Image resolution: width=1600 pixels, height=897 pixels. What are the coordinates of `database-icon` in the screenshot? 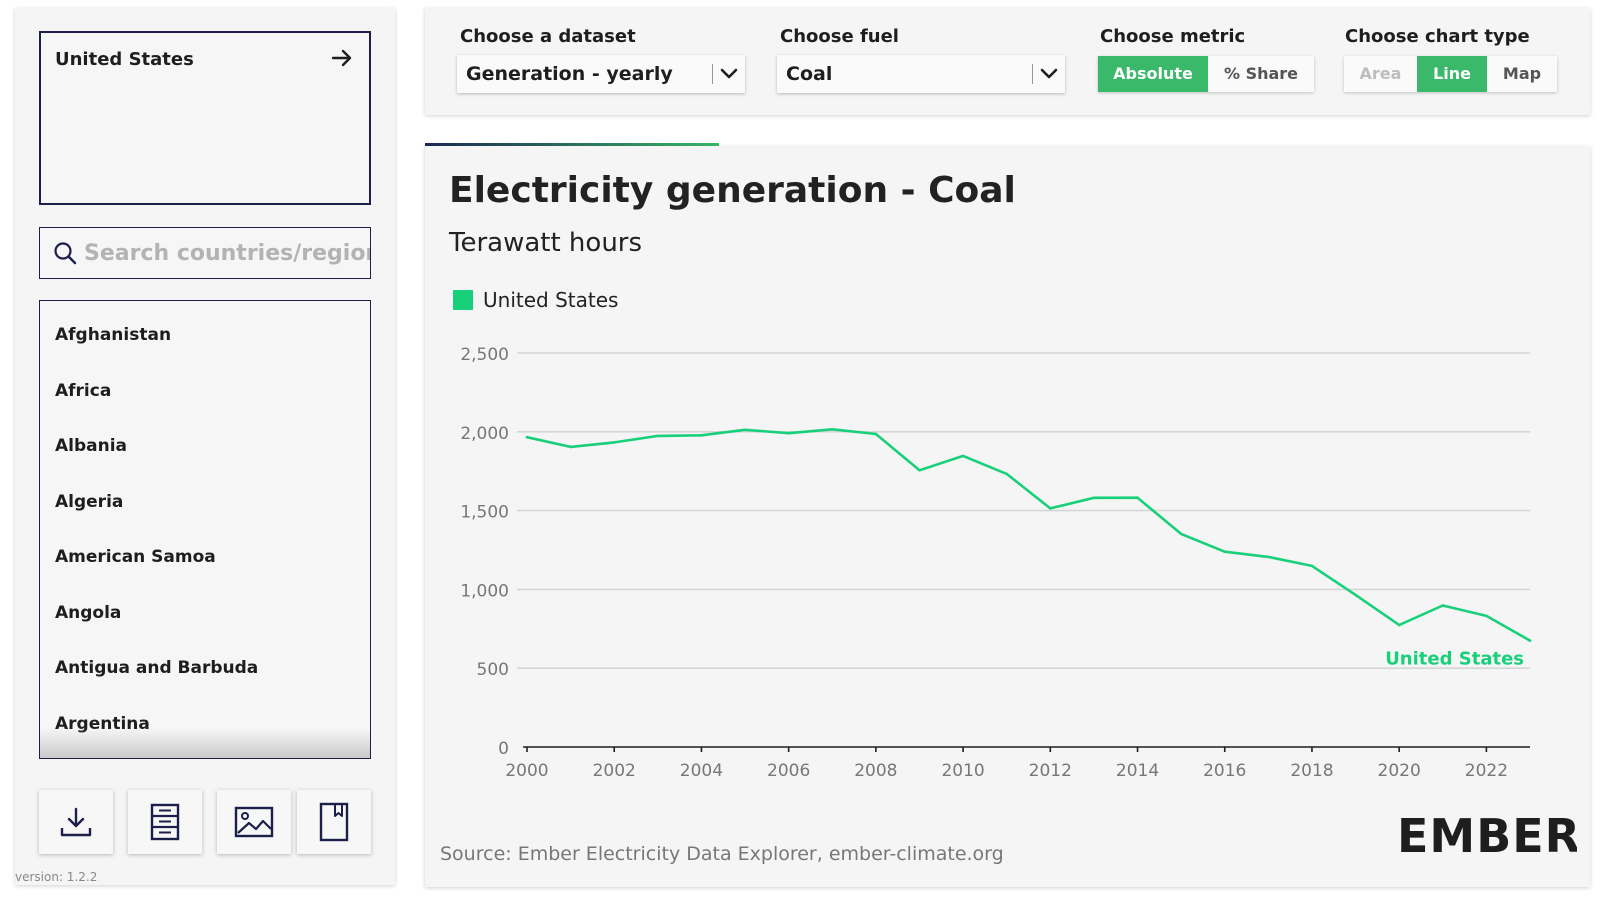 It's located at (165, 822).